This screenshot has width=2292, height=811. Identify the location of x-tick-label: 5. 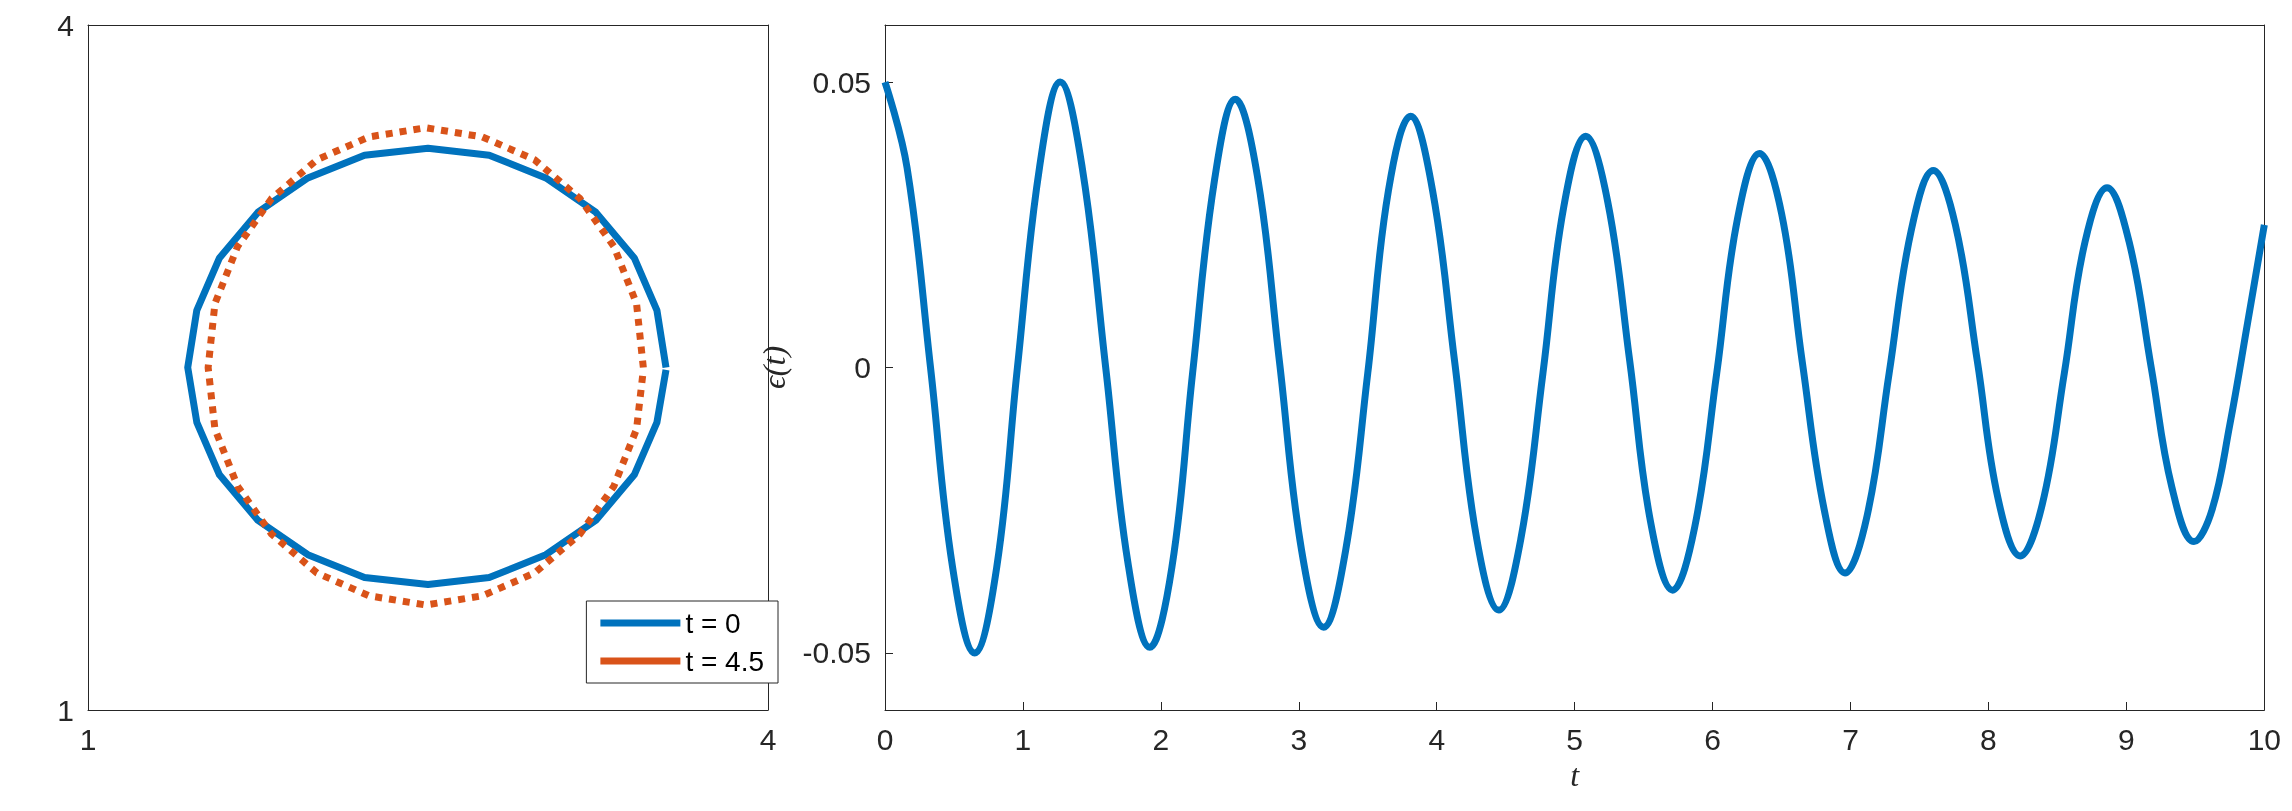
(1574, 739).